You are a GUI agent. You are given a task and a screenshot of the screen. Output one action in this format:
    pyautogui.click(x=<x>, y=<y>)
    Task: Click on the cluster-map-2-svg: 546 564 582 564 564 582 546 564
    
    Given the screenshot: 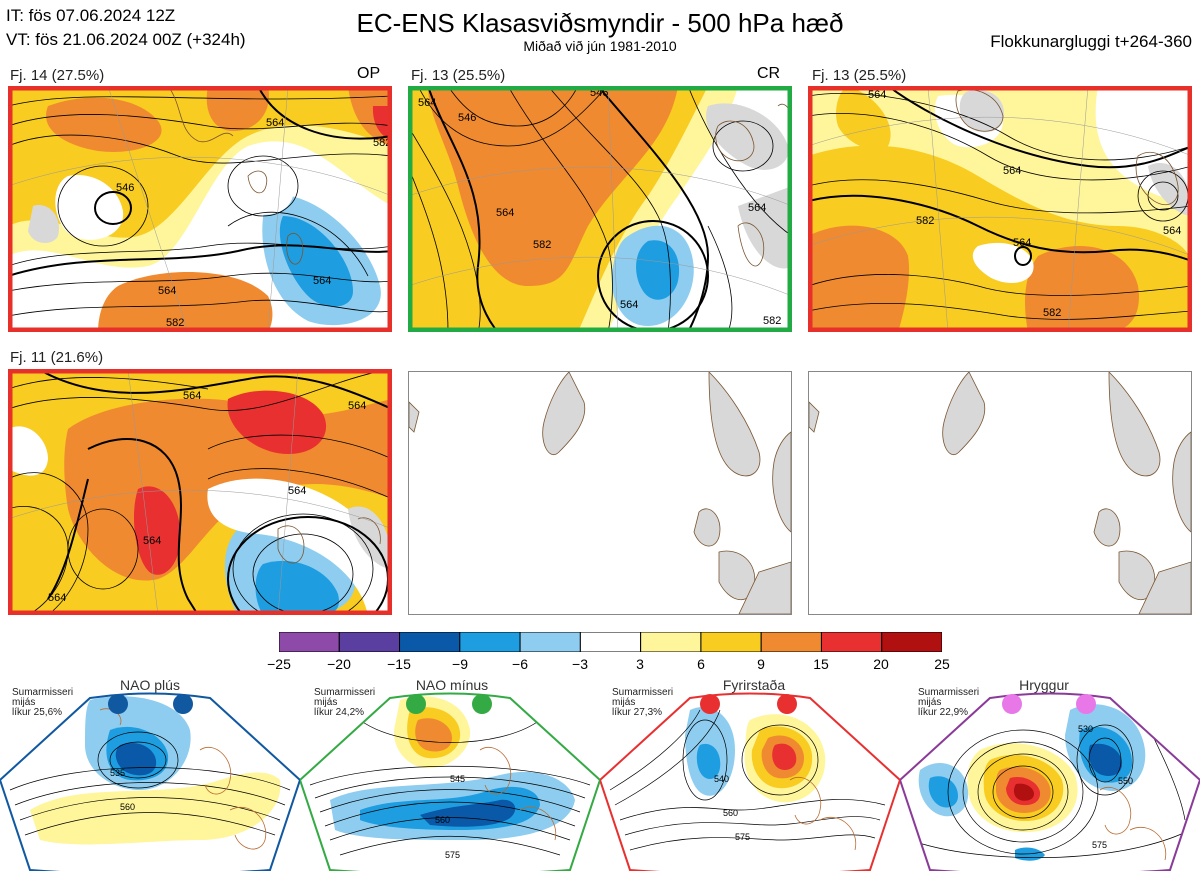 What is the action you would take?
    pyautogui.click(x=600, y=209)
    